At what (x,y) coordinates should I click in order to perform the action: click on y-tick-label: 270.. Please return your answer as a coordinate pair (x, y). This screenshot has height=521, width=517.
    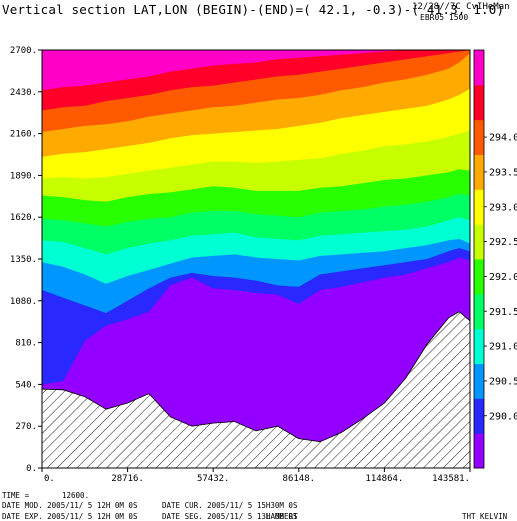
    Looking at the image, I should click on (26, 427).